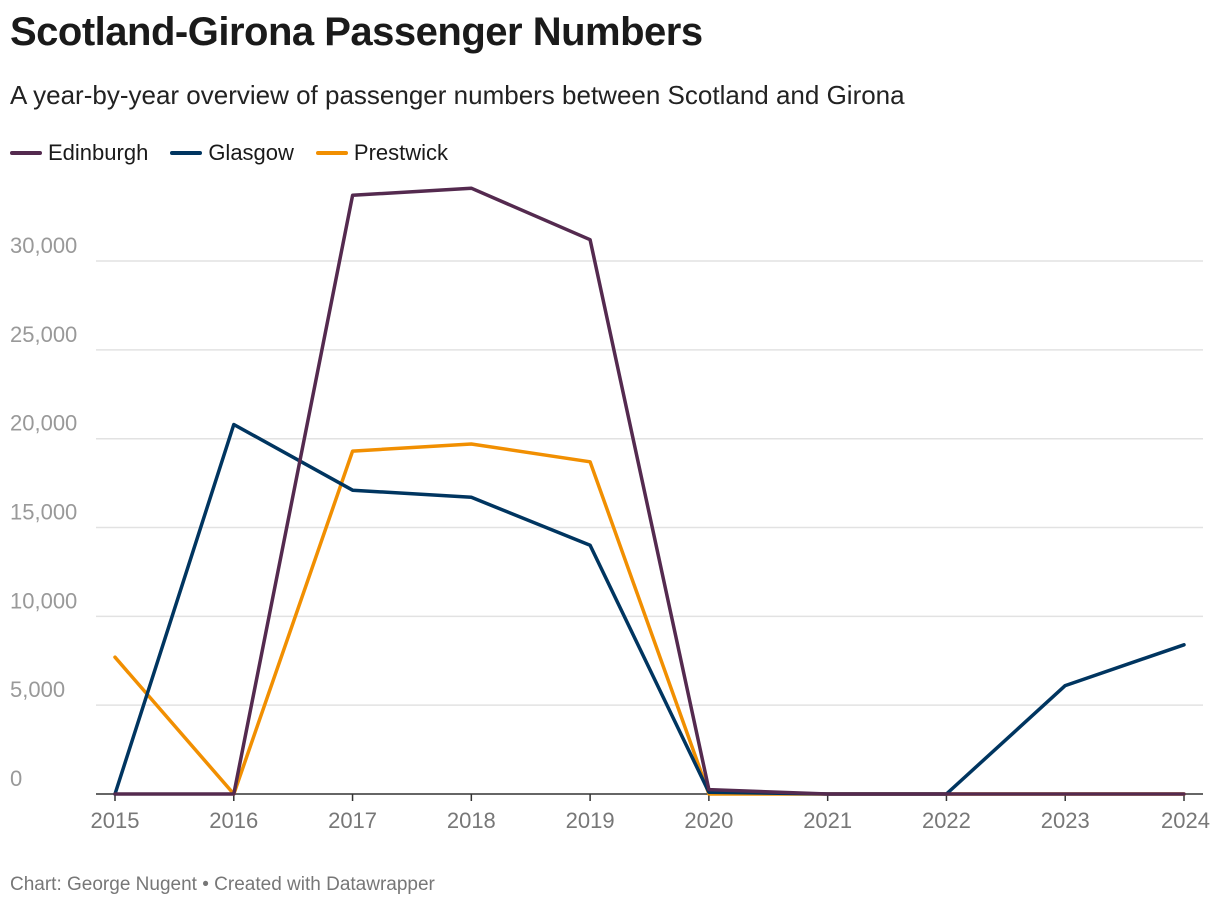 Image resolution: width=1220 pixels, height=910 pixels. Describe the element at coordinates (1185, 820) in the screenshot. I see `x-tick-label: 2024` at that location.